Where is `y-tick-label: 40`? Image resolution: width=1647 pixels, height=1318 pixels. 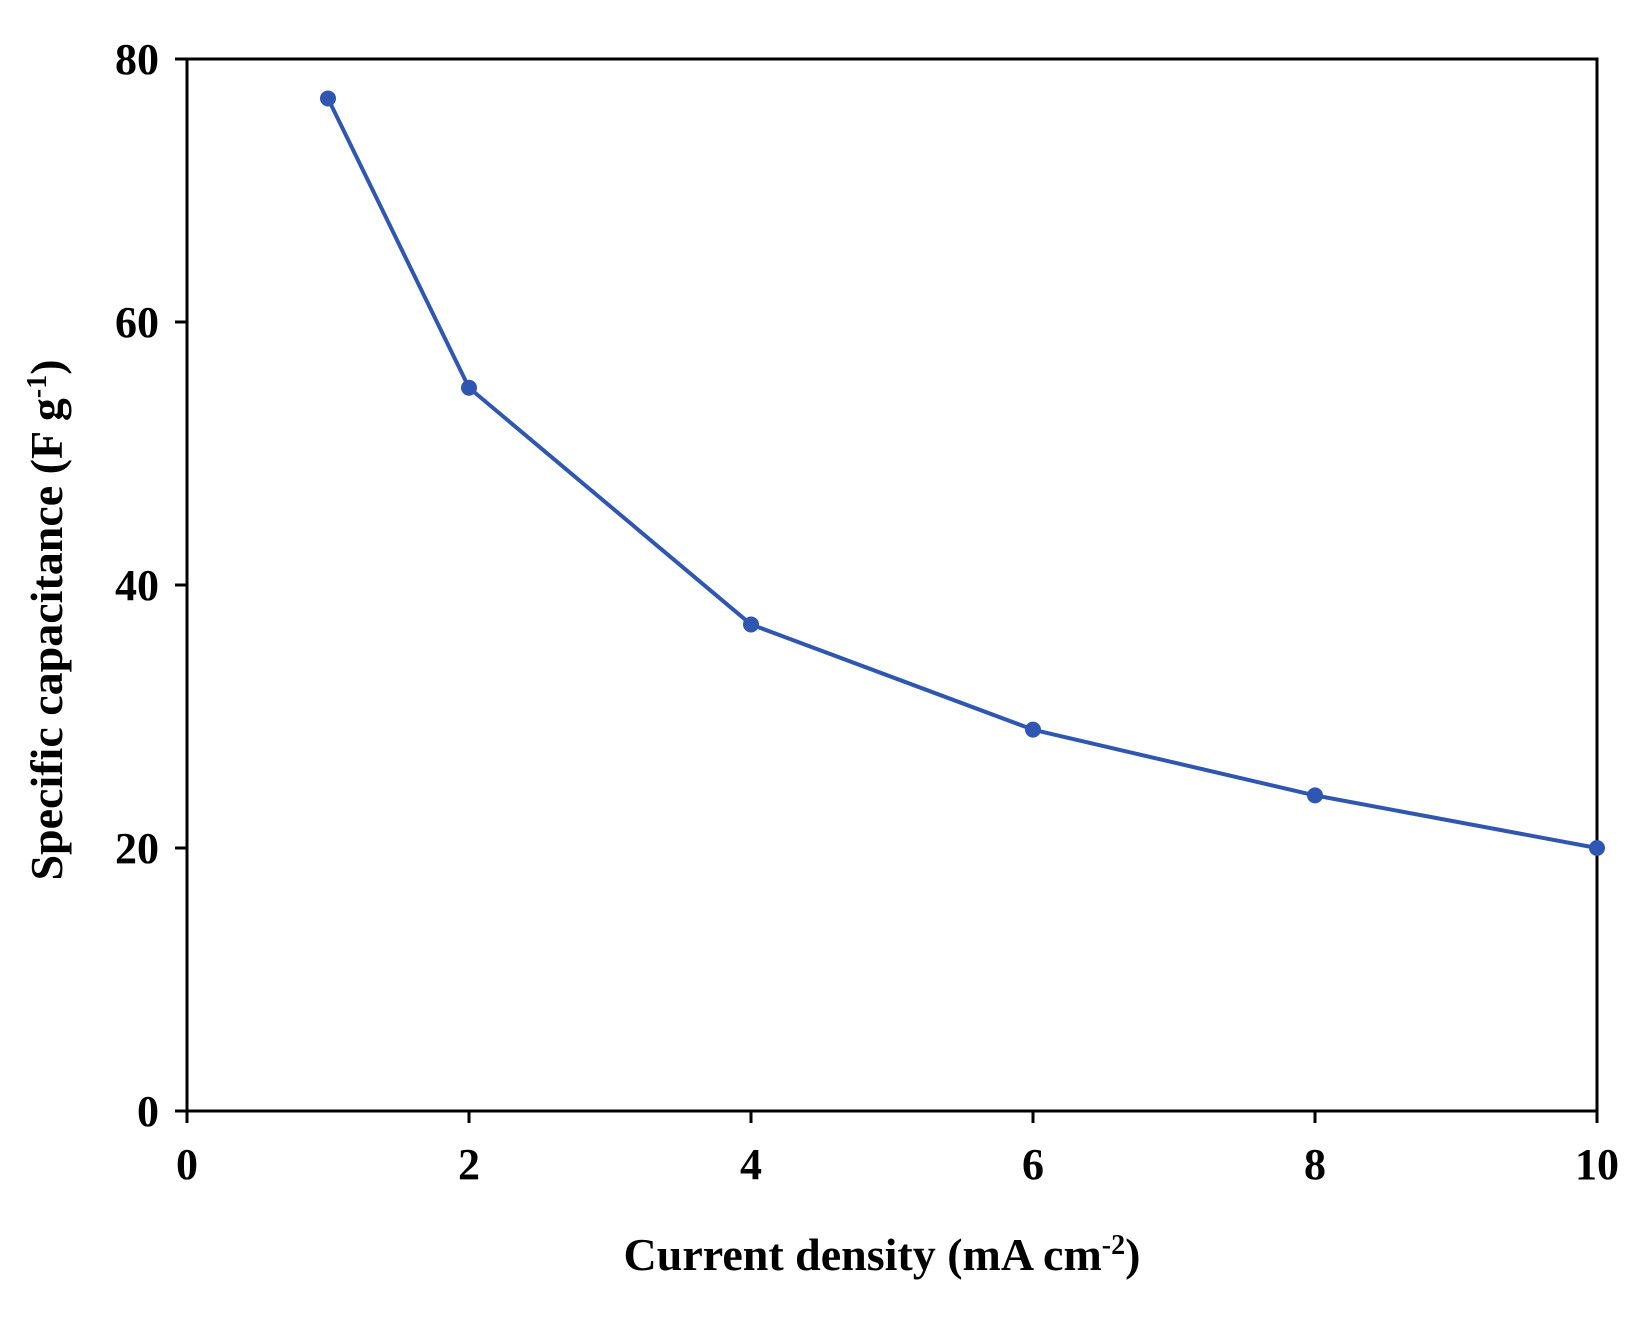
y-tick-label: 40 is located at coordinates (137, 585).